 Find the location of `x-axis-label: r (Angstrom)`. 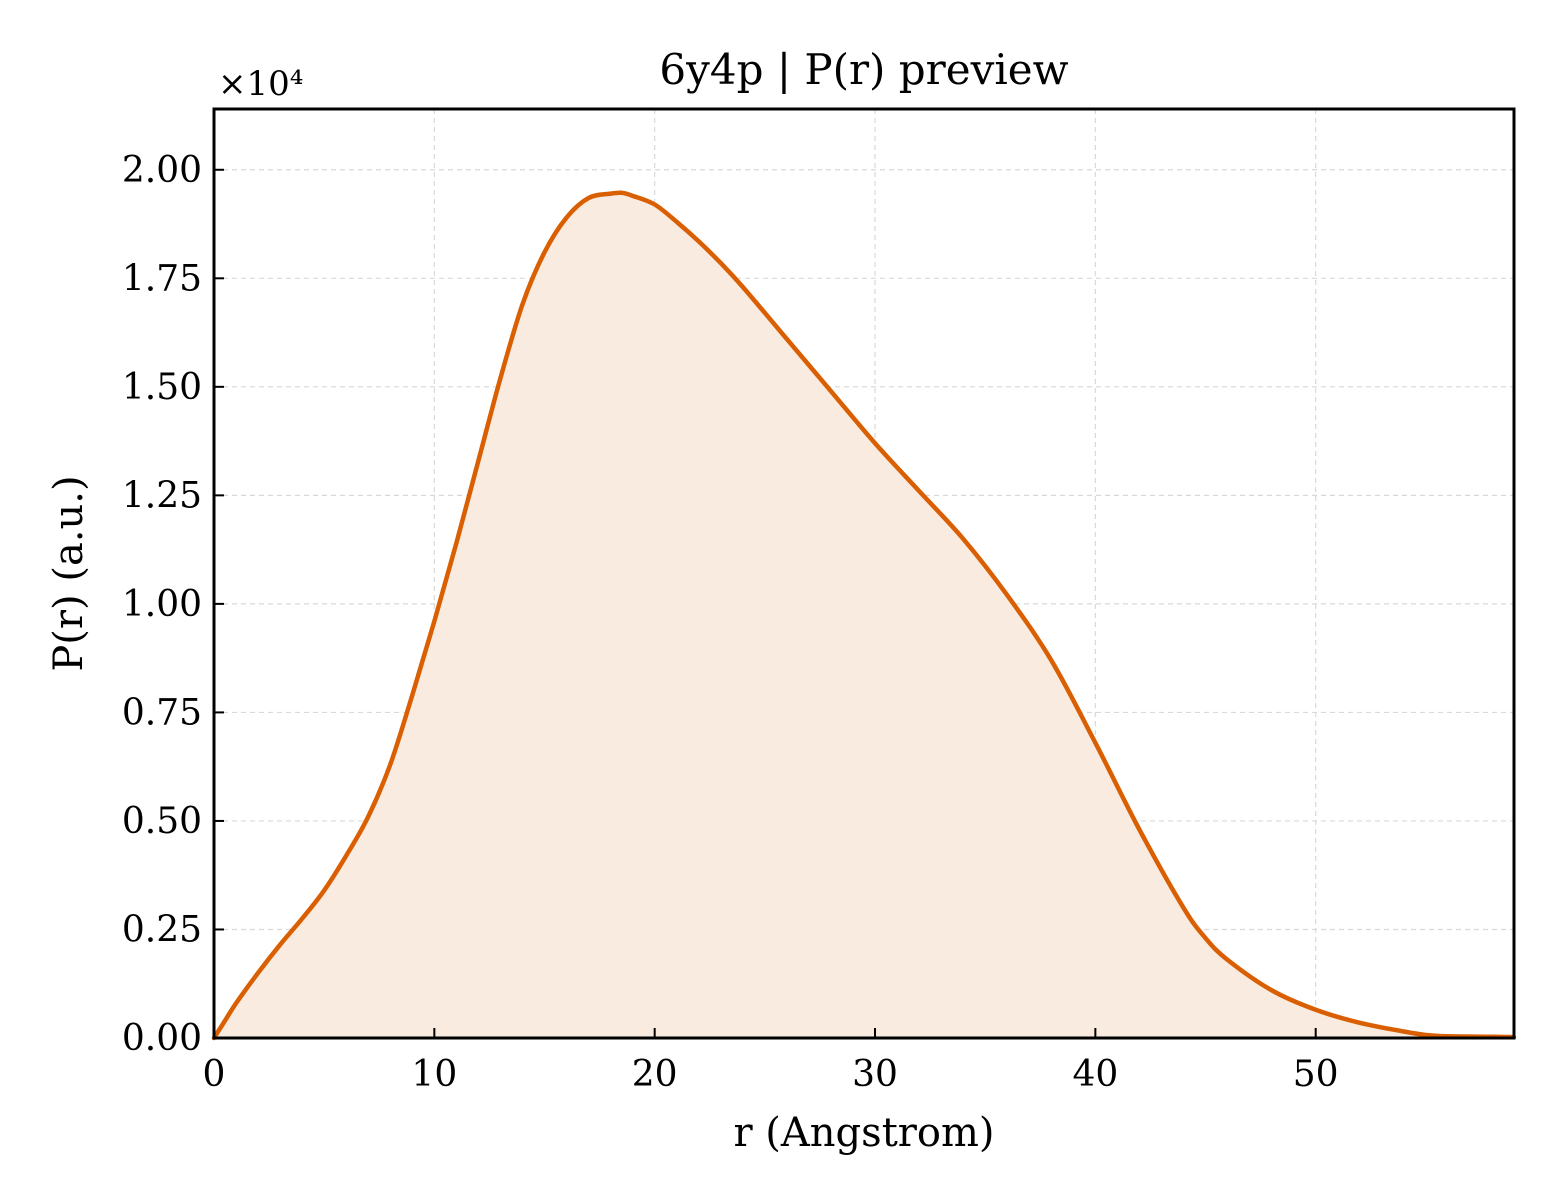

x-axis-label: r (Angstrom) is located at coordinates (863, 1133).